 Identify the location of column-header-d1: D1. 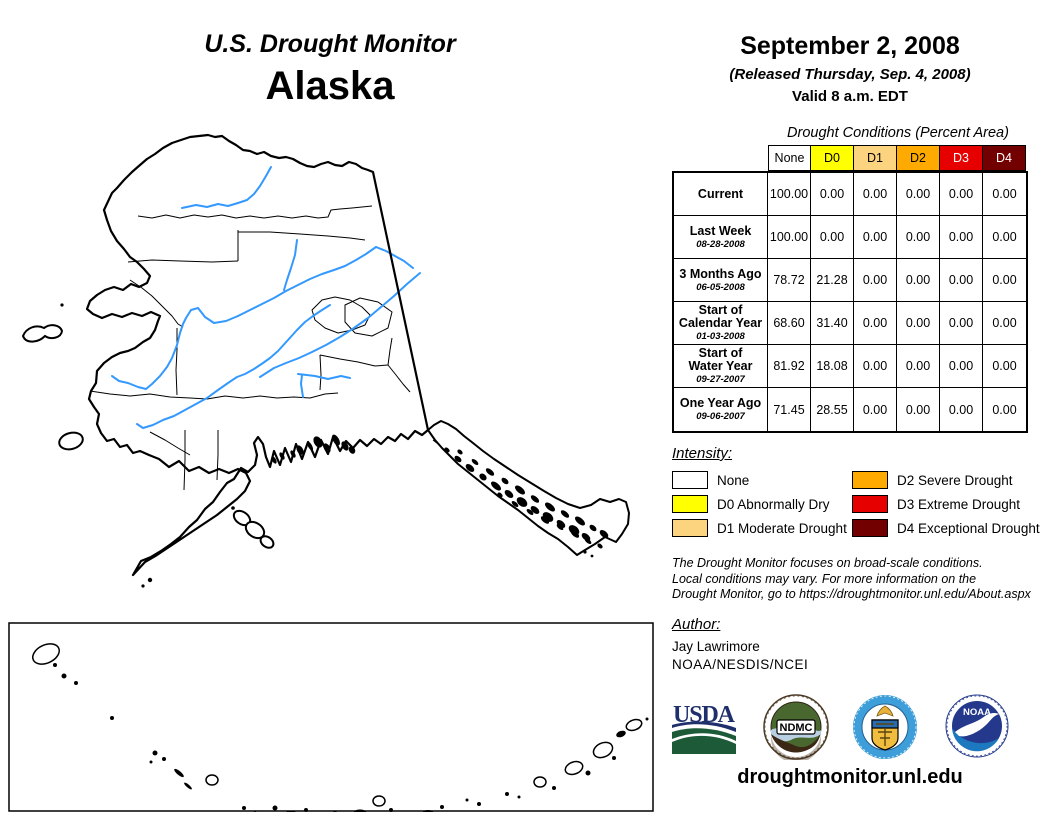
(875, 158).